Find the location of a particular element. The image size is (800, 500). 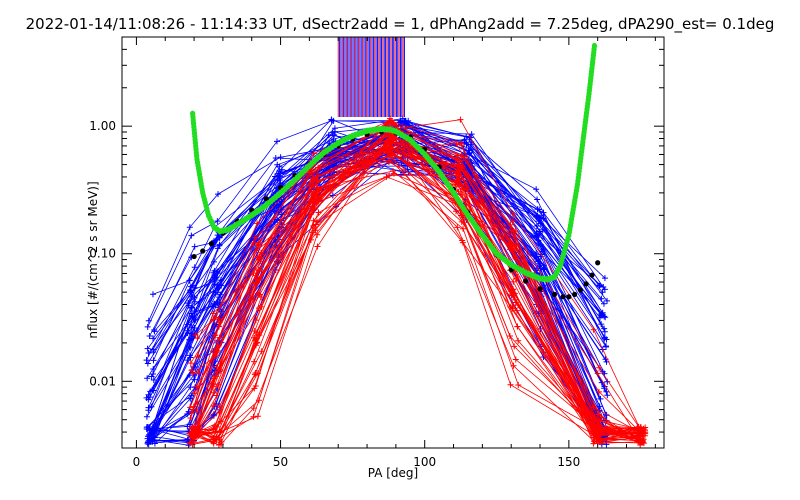

y-tick-label-0: 0.01 is located at coordinates (102, 381).